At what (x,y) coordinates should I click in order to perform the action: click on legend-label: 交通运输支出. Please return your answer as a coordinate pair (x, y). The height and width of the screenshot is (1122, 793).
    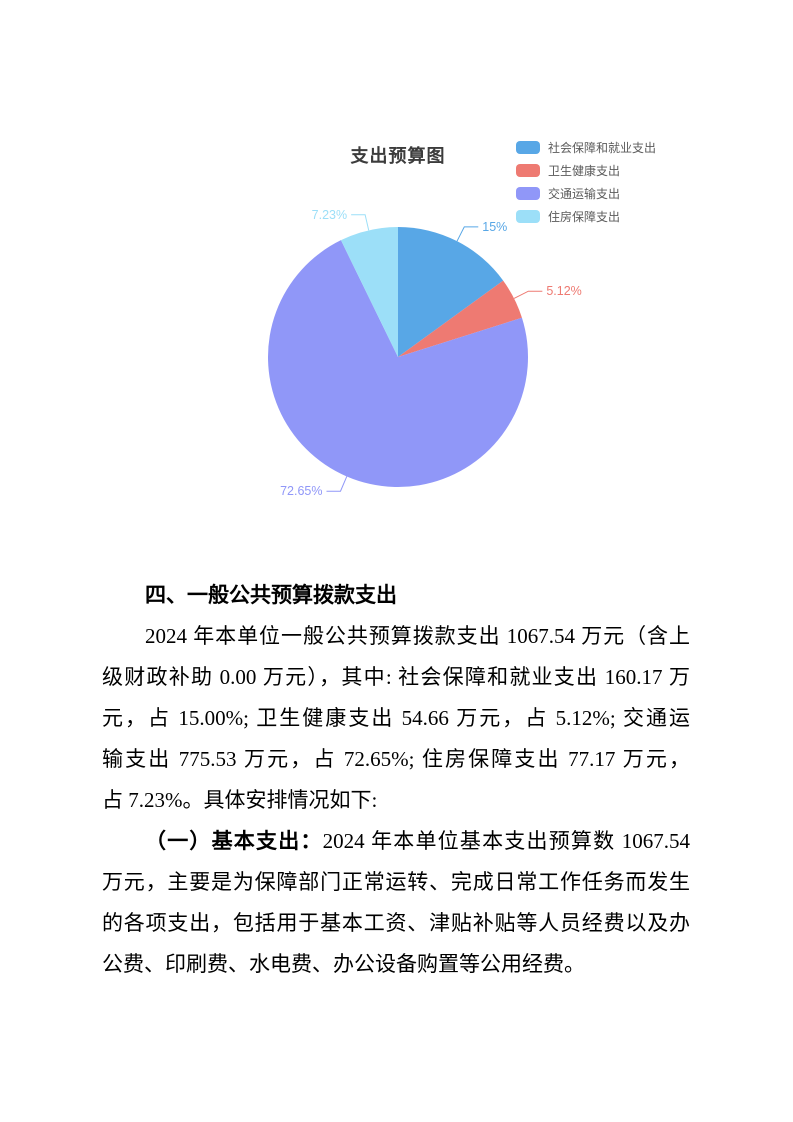
    Looking at the image, I should click on (584, 194).